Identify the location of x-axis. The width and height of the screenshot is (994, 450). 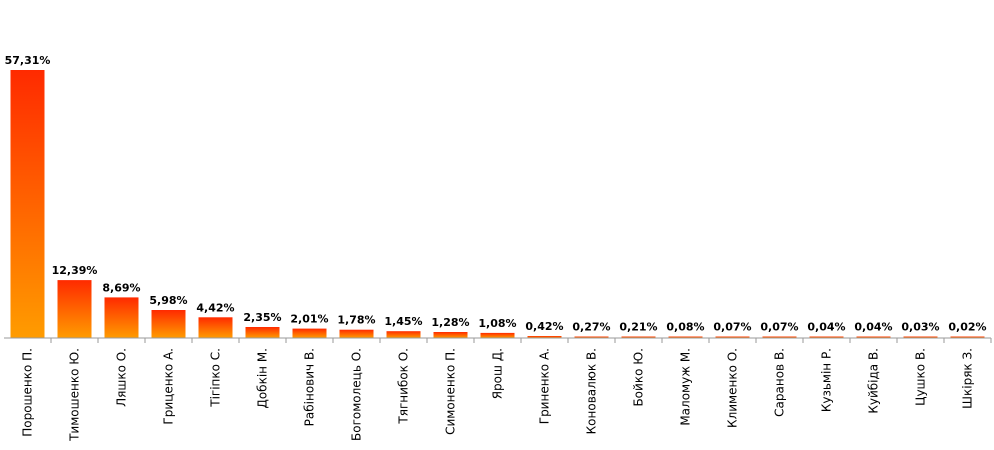
(498, 340).